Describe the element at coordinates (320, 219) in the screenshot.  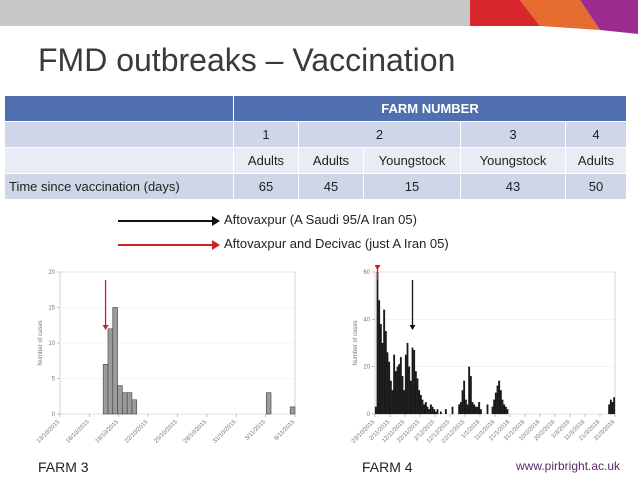
I see `legend-label: Aftovaxpur (A Saudi 95/A Iran 05)` at that location.